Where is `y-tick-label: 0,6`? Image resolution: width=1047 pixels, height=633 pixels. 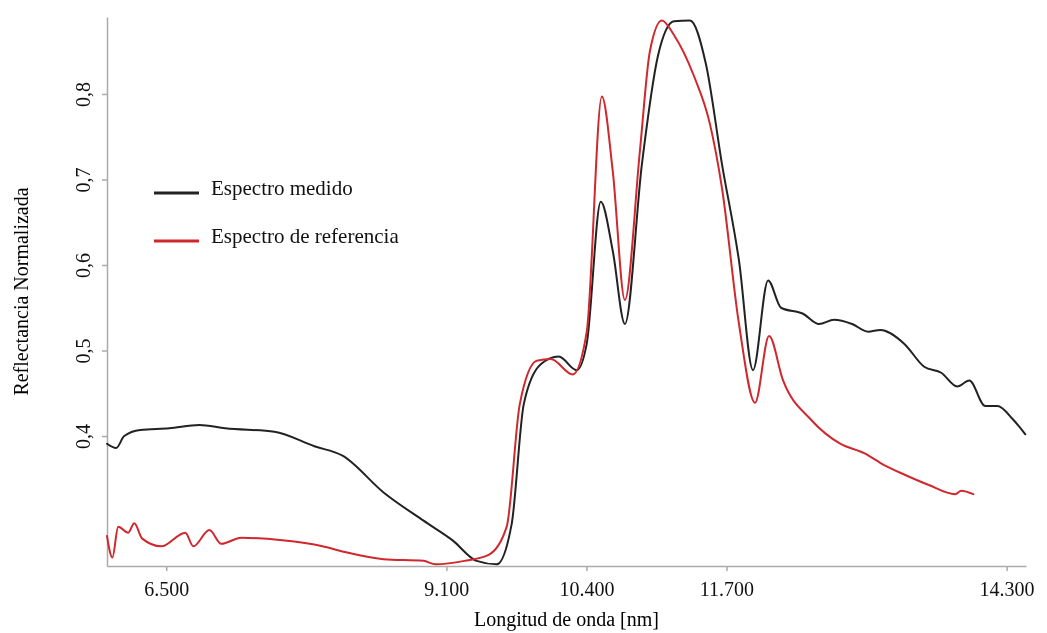
y-tick-label: 0,6 is located at coordinates (83, 265).